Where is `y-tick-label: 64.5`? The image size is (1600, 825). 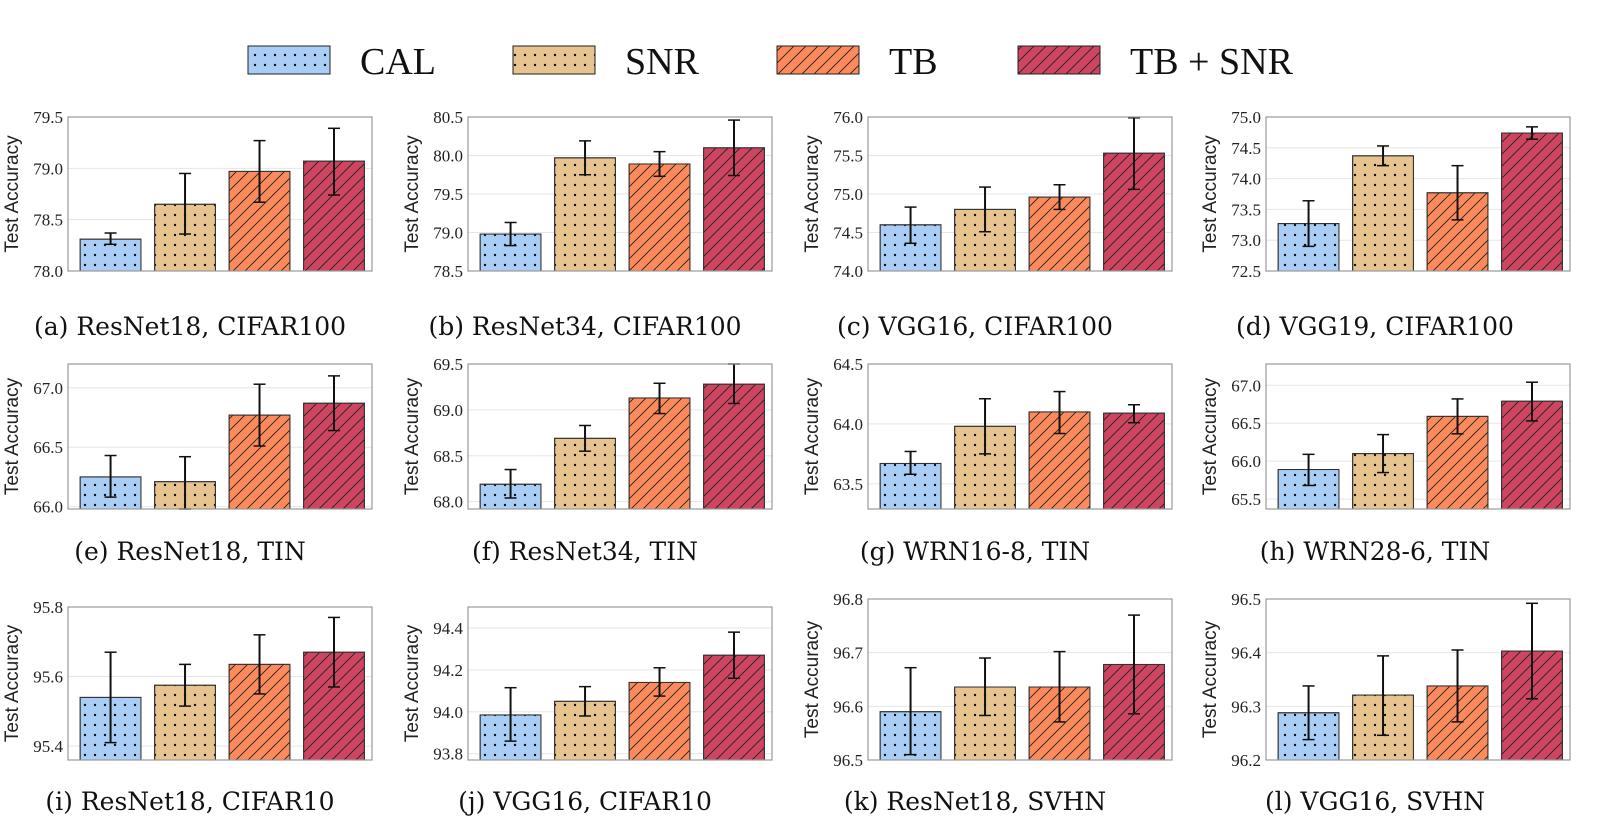
y-tick-label: 64.5 is located at coordinates (848, 364).